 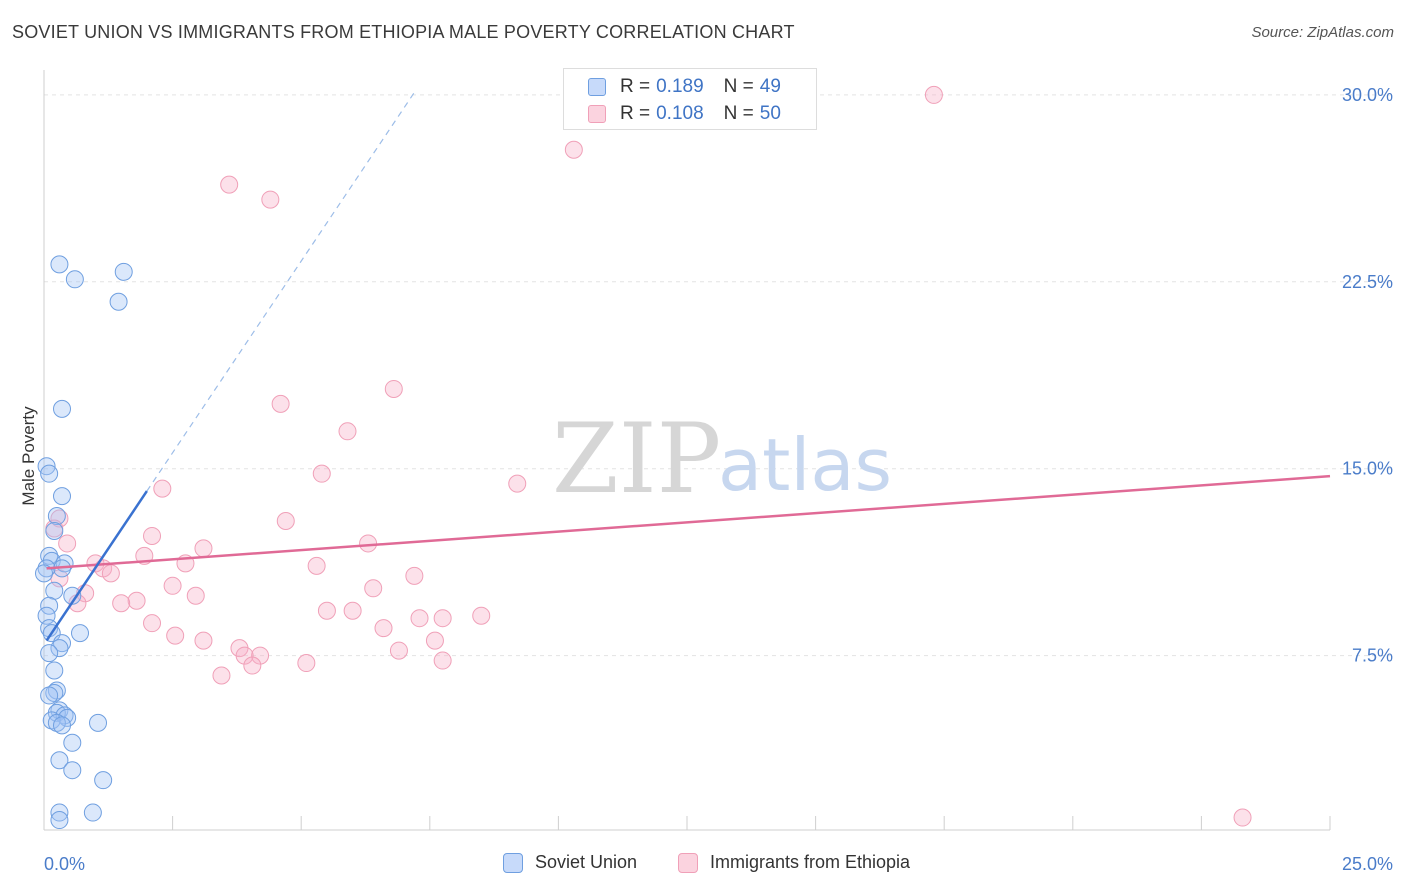 What do you see at coordinates (794, 862) in the screenshot?
I see `bottom-legend-ethiopia: Immigrants from Ethiopia` at bounding box center [794, 862].